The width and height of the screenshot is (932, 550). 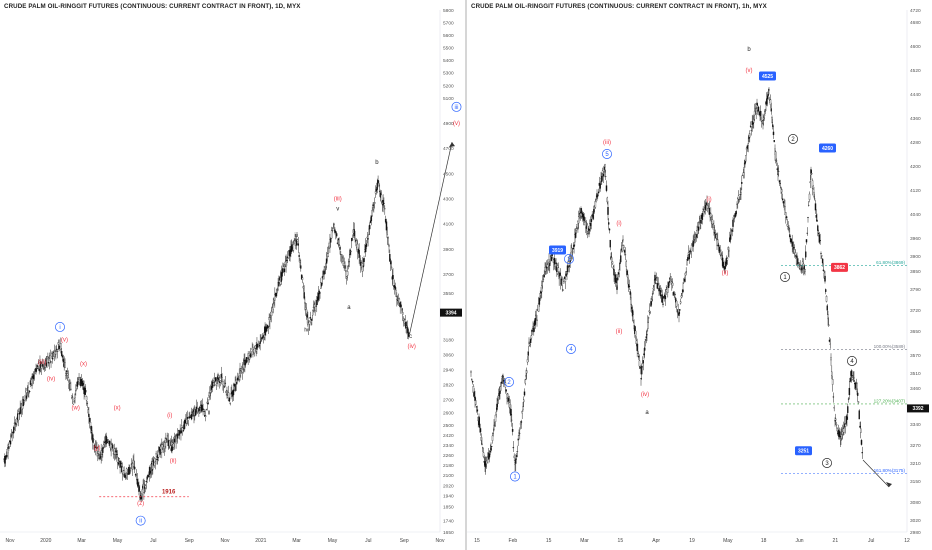 I want to click on y-tick-label: 2820, so click(x=448, y=386).